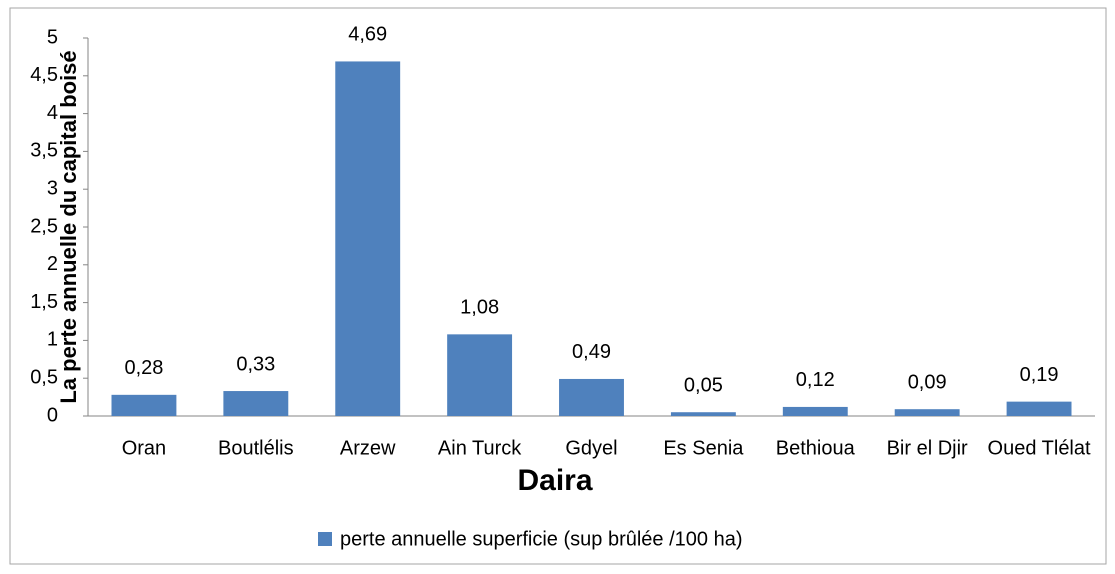  What do you see at coordinates (325, 539) in the screenshot?
I see `legend-swatch` at bounding box center [325, 539].